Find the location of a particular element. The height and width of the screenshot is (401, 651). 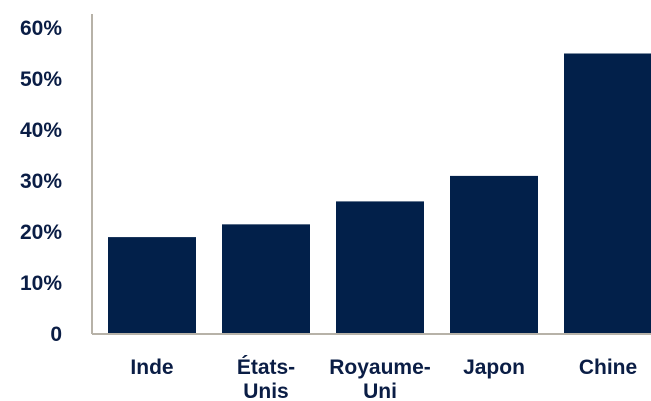

x-category-label: Inde is located at coordinates (151, 367).